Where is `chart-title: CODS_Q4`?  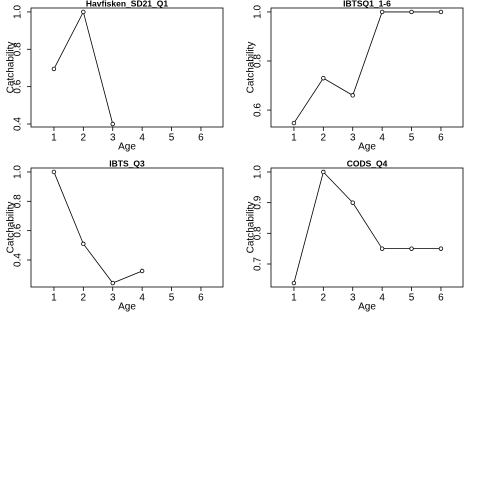 chart-title: CODS_Q4 is located at coordinates (367, 163).